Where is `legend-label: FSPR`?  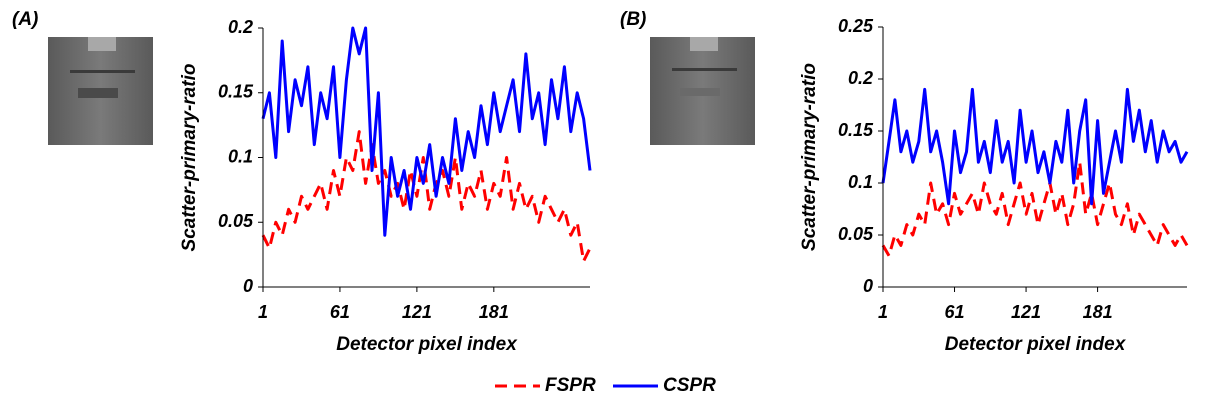 legend-label: FSPR is located at coordinates (570, 385).